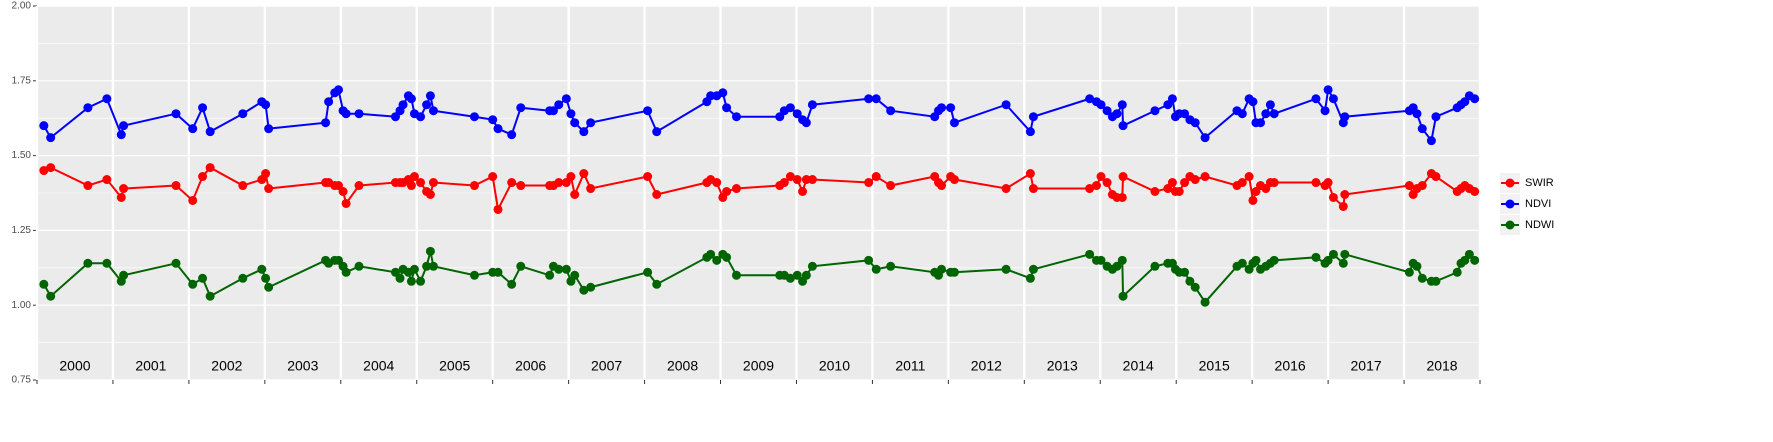 The width and height of the screenshot is (1773, 442). Describe the element at coordinates (454, 366) in the screenshot. I see `year-label: 2005` at that location.